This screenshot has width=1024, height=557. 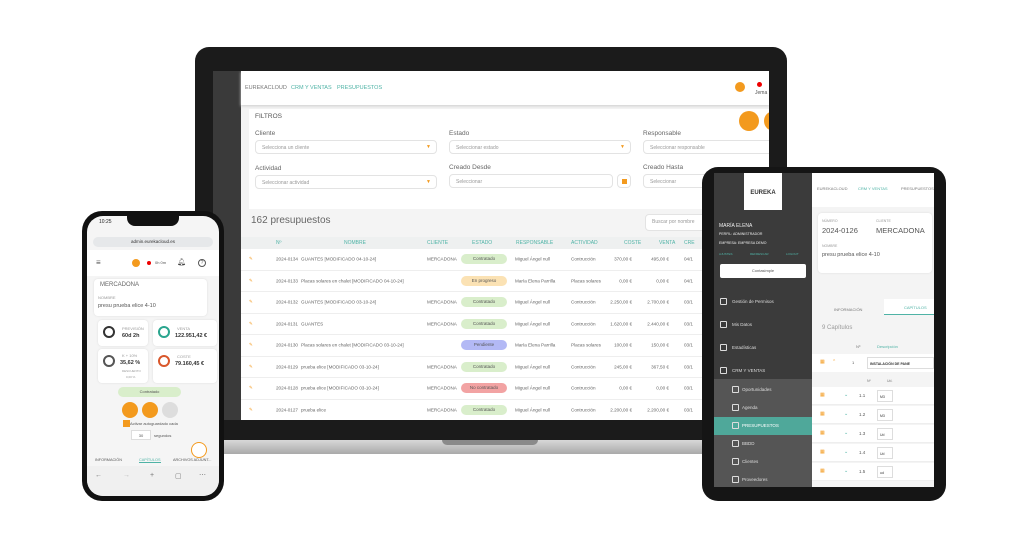 I want to click on timer-text: 0h 0m, so click(x=161, y=262).